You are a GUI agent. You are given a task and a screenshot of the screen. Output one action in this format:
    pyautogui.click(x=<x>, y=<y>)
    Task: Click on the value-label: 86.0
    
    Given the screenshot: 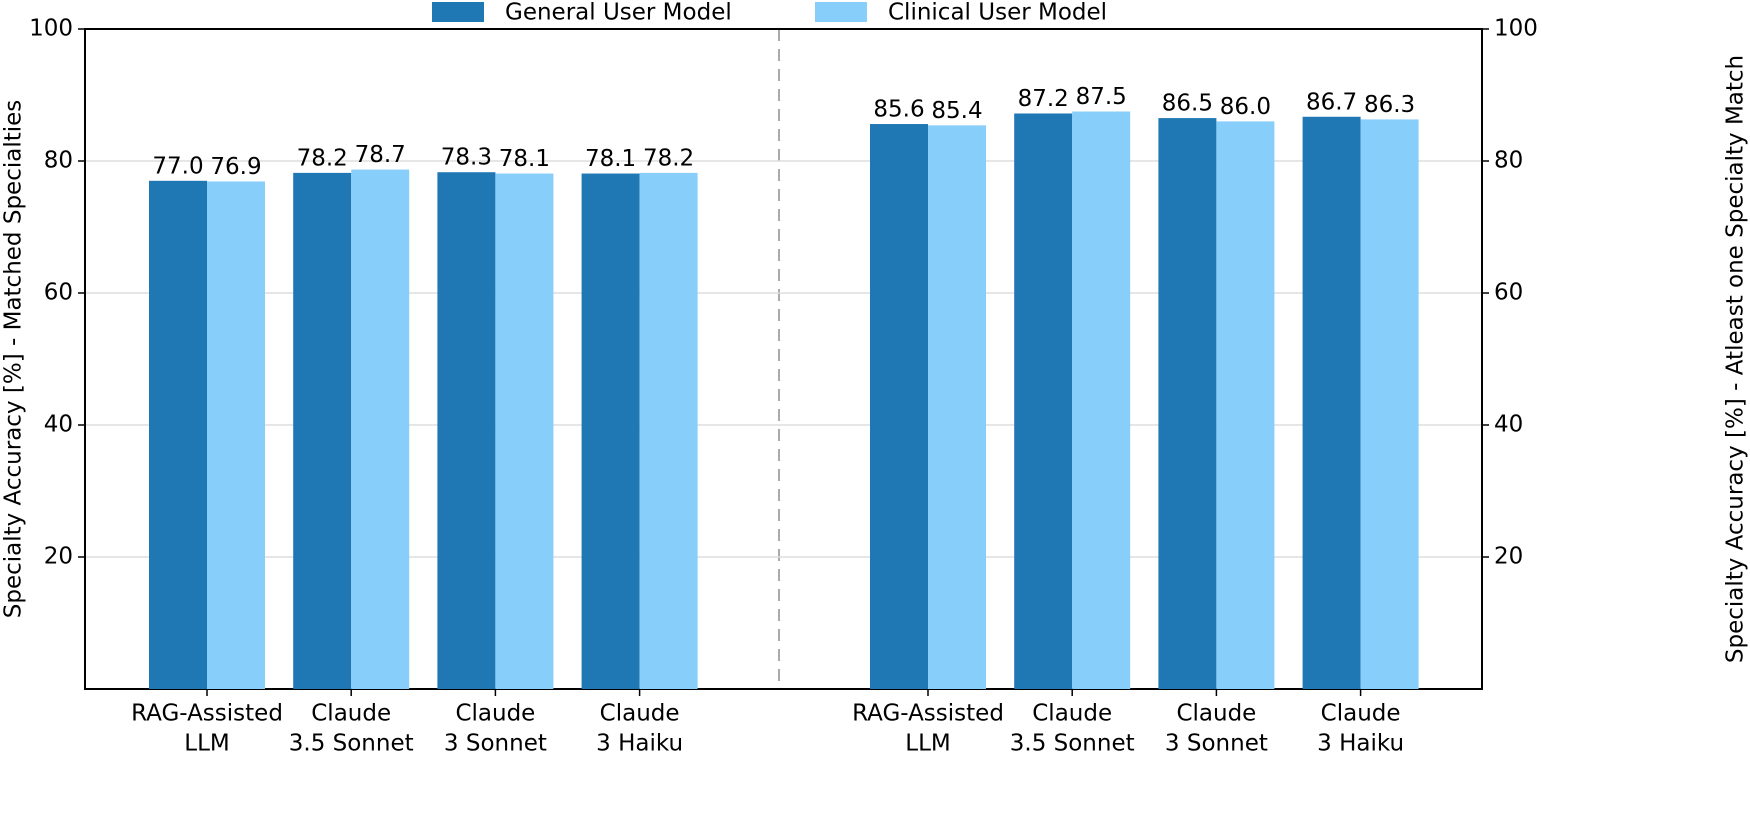 What is the action you would take?
    pyautogui.click(x=1245, y=107)
    